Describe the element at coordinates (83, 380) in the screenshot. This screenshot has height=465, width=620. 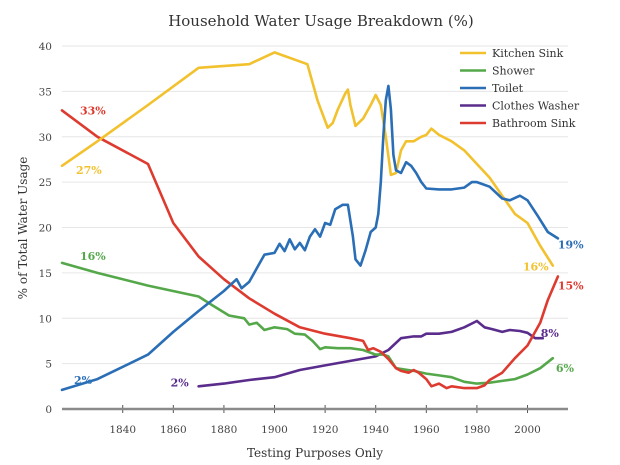
I see `start-label-toilet: 2%` at that location.